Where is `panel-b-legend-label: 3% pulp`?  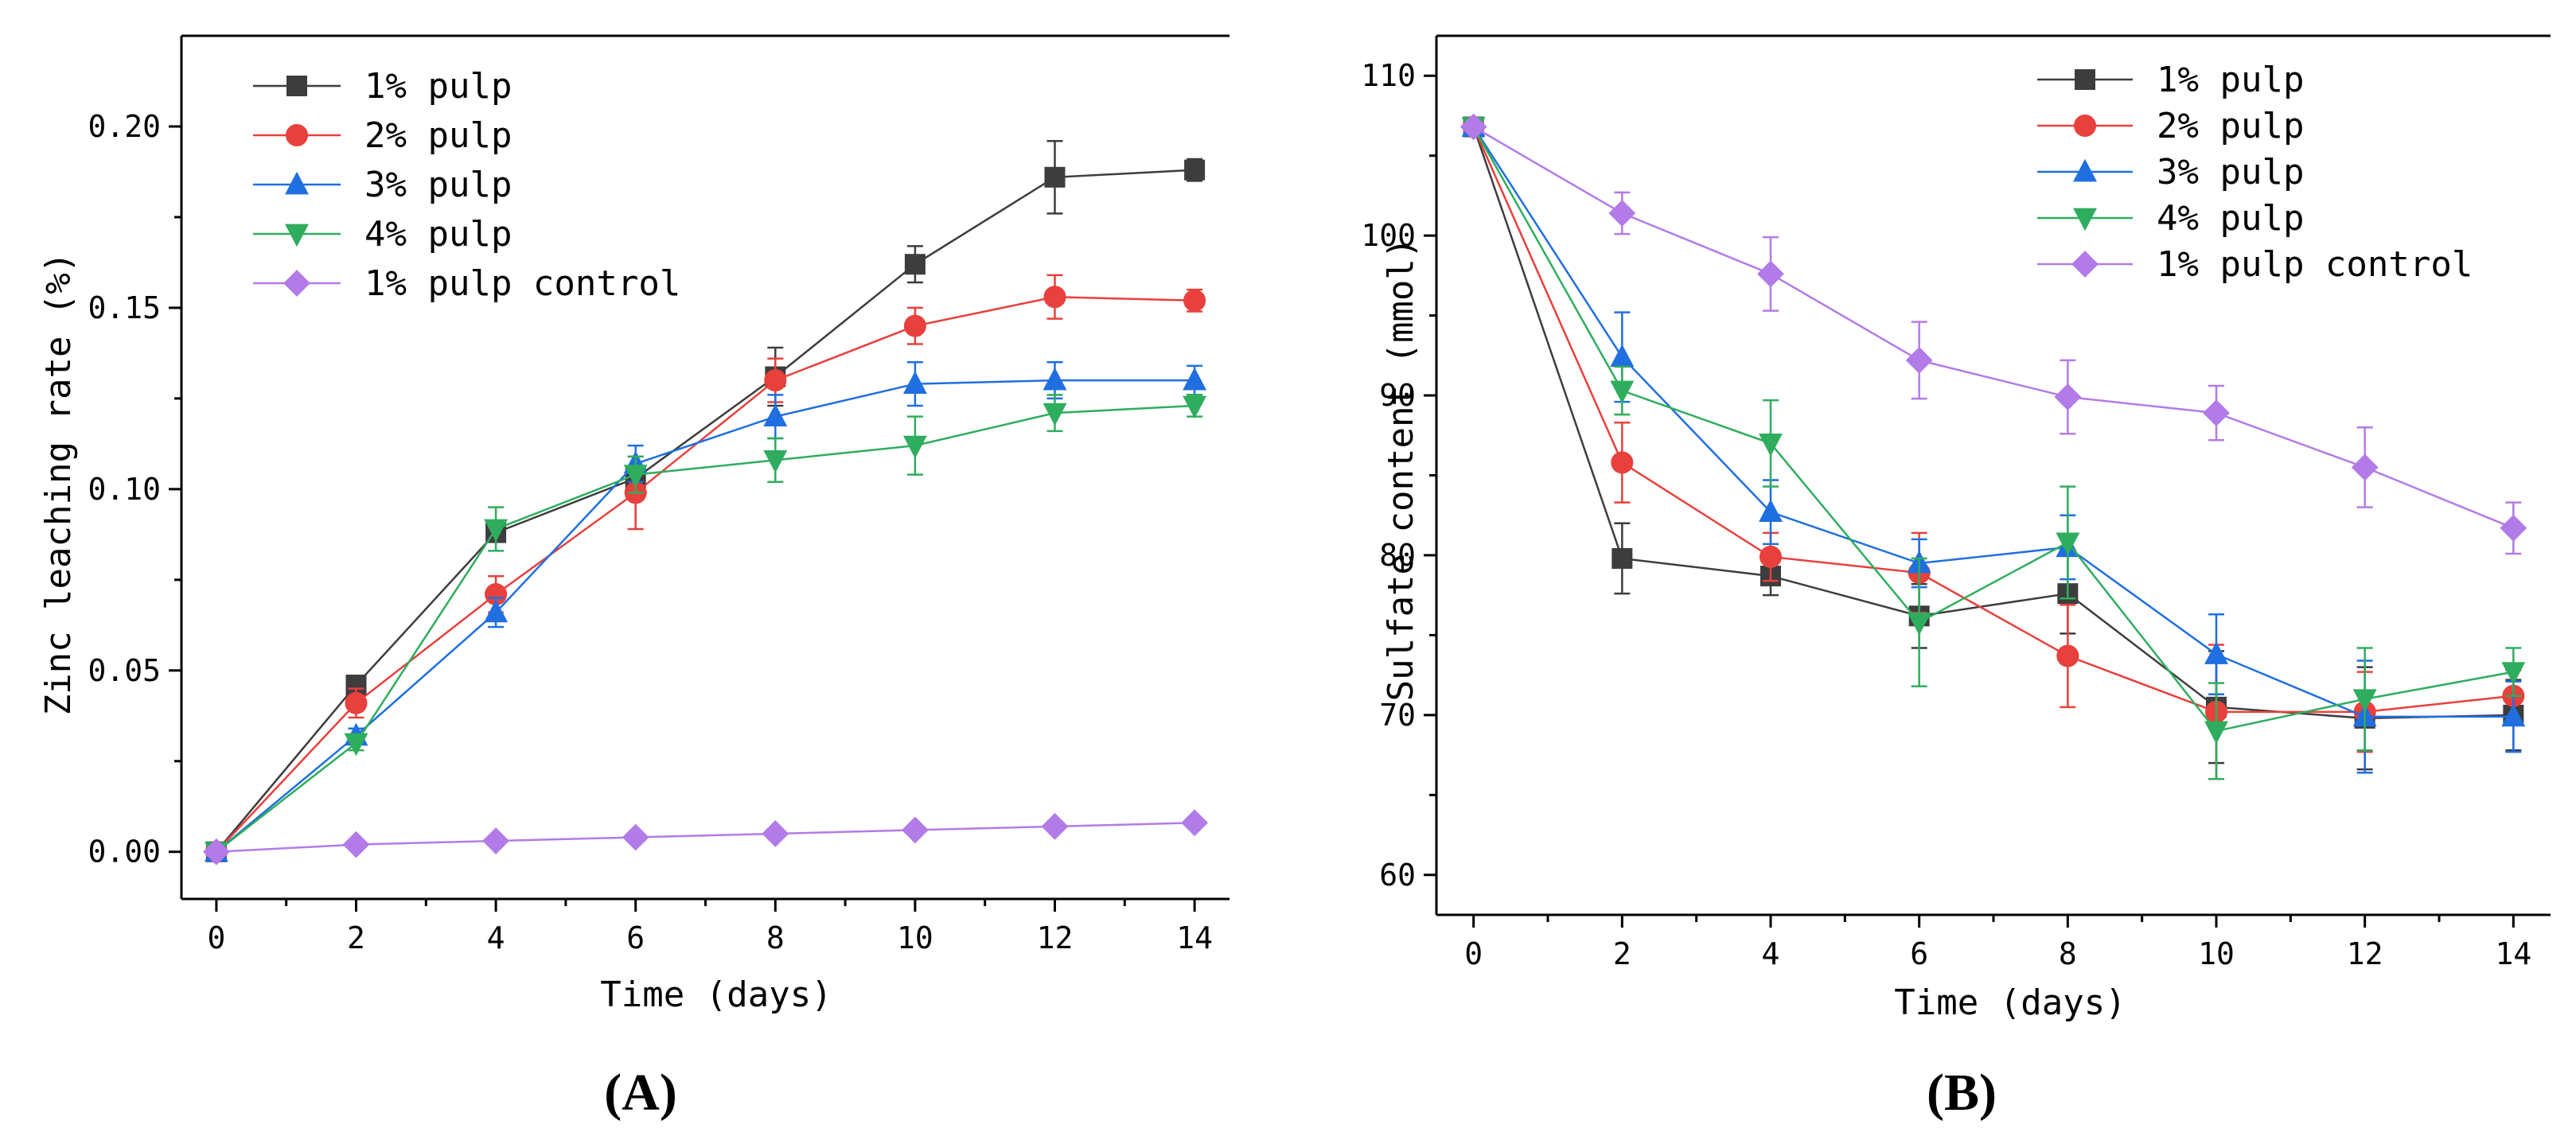 panel-b-legend-label: 3% pulp is located at coordinates (2230, 173).